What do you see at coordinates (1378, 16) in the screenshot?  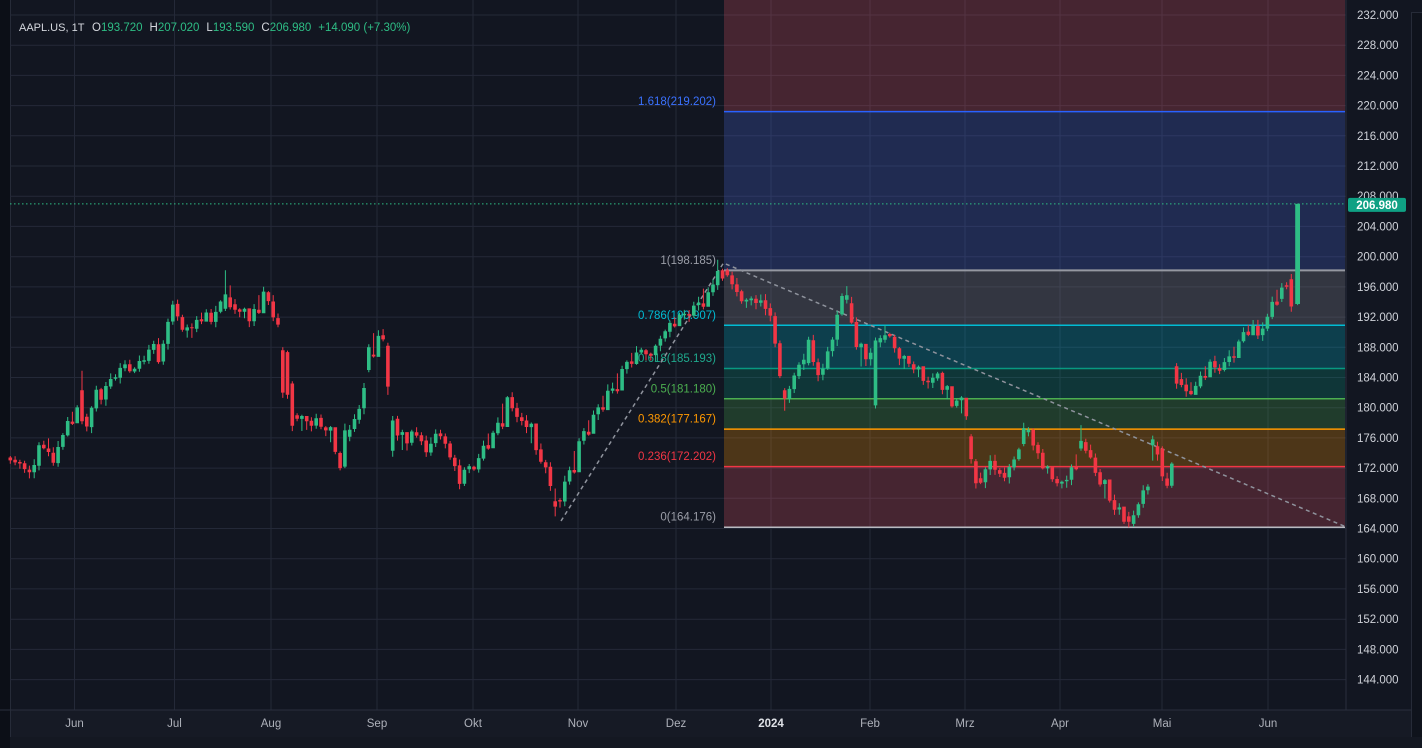 I see `svg-text: 232.000` at bounding box center [1378, 16].